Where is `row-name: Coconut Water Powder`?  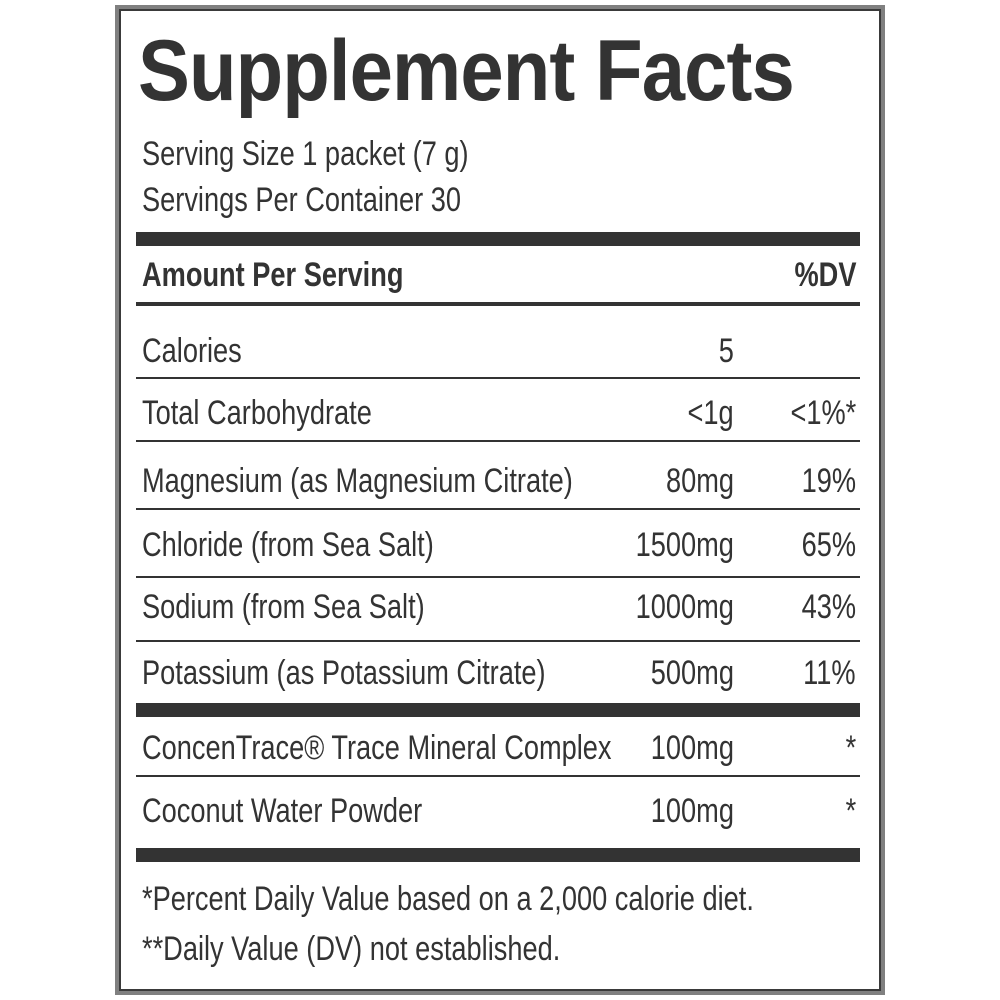 row-name: Coconut Water Powder is located at coordinates (282, 811).